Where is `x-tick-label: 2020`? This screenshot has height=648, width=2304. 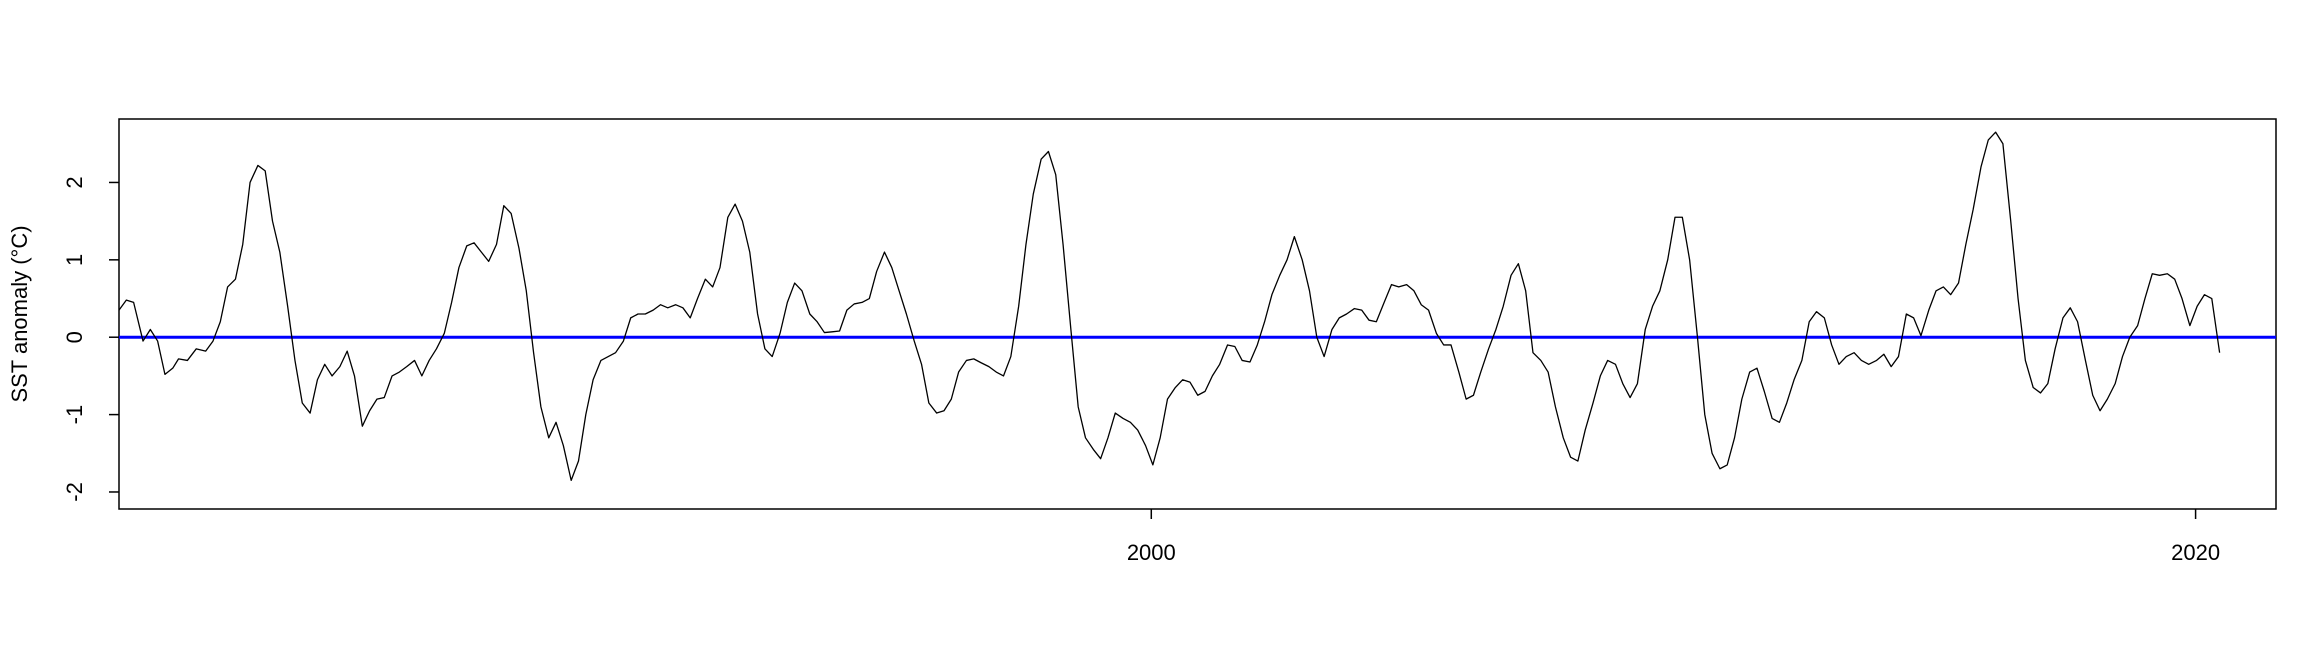 x-tick-label: 2020 is located at coordinates (2195, 552).